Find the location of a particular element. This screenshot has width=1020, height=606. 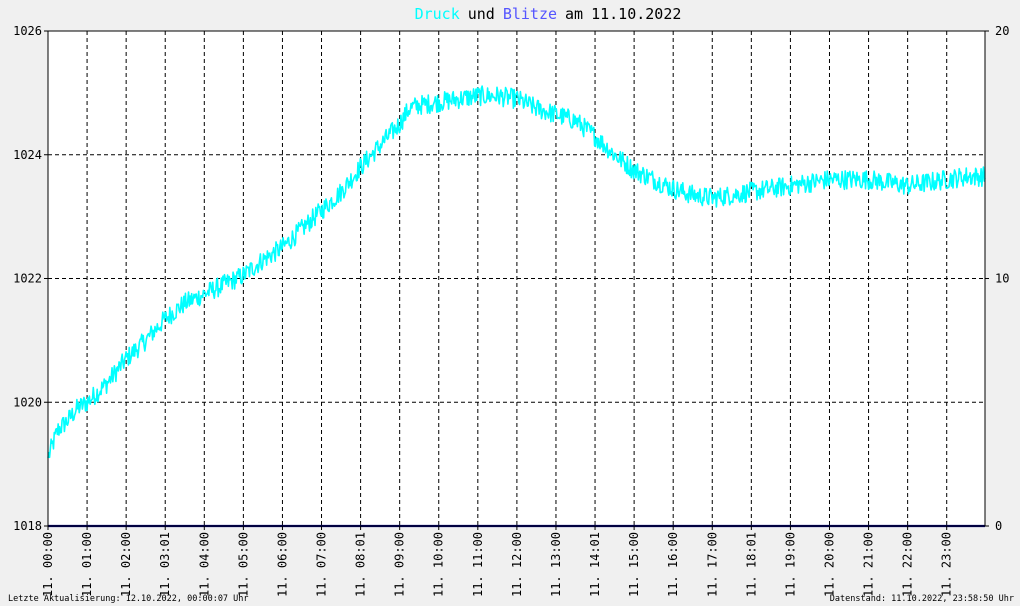

y-right-tick-label: 20 is located at coordinates (1002, 31).